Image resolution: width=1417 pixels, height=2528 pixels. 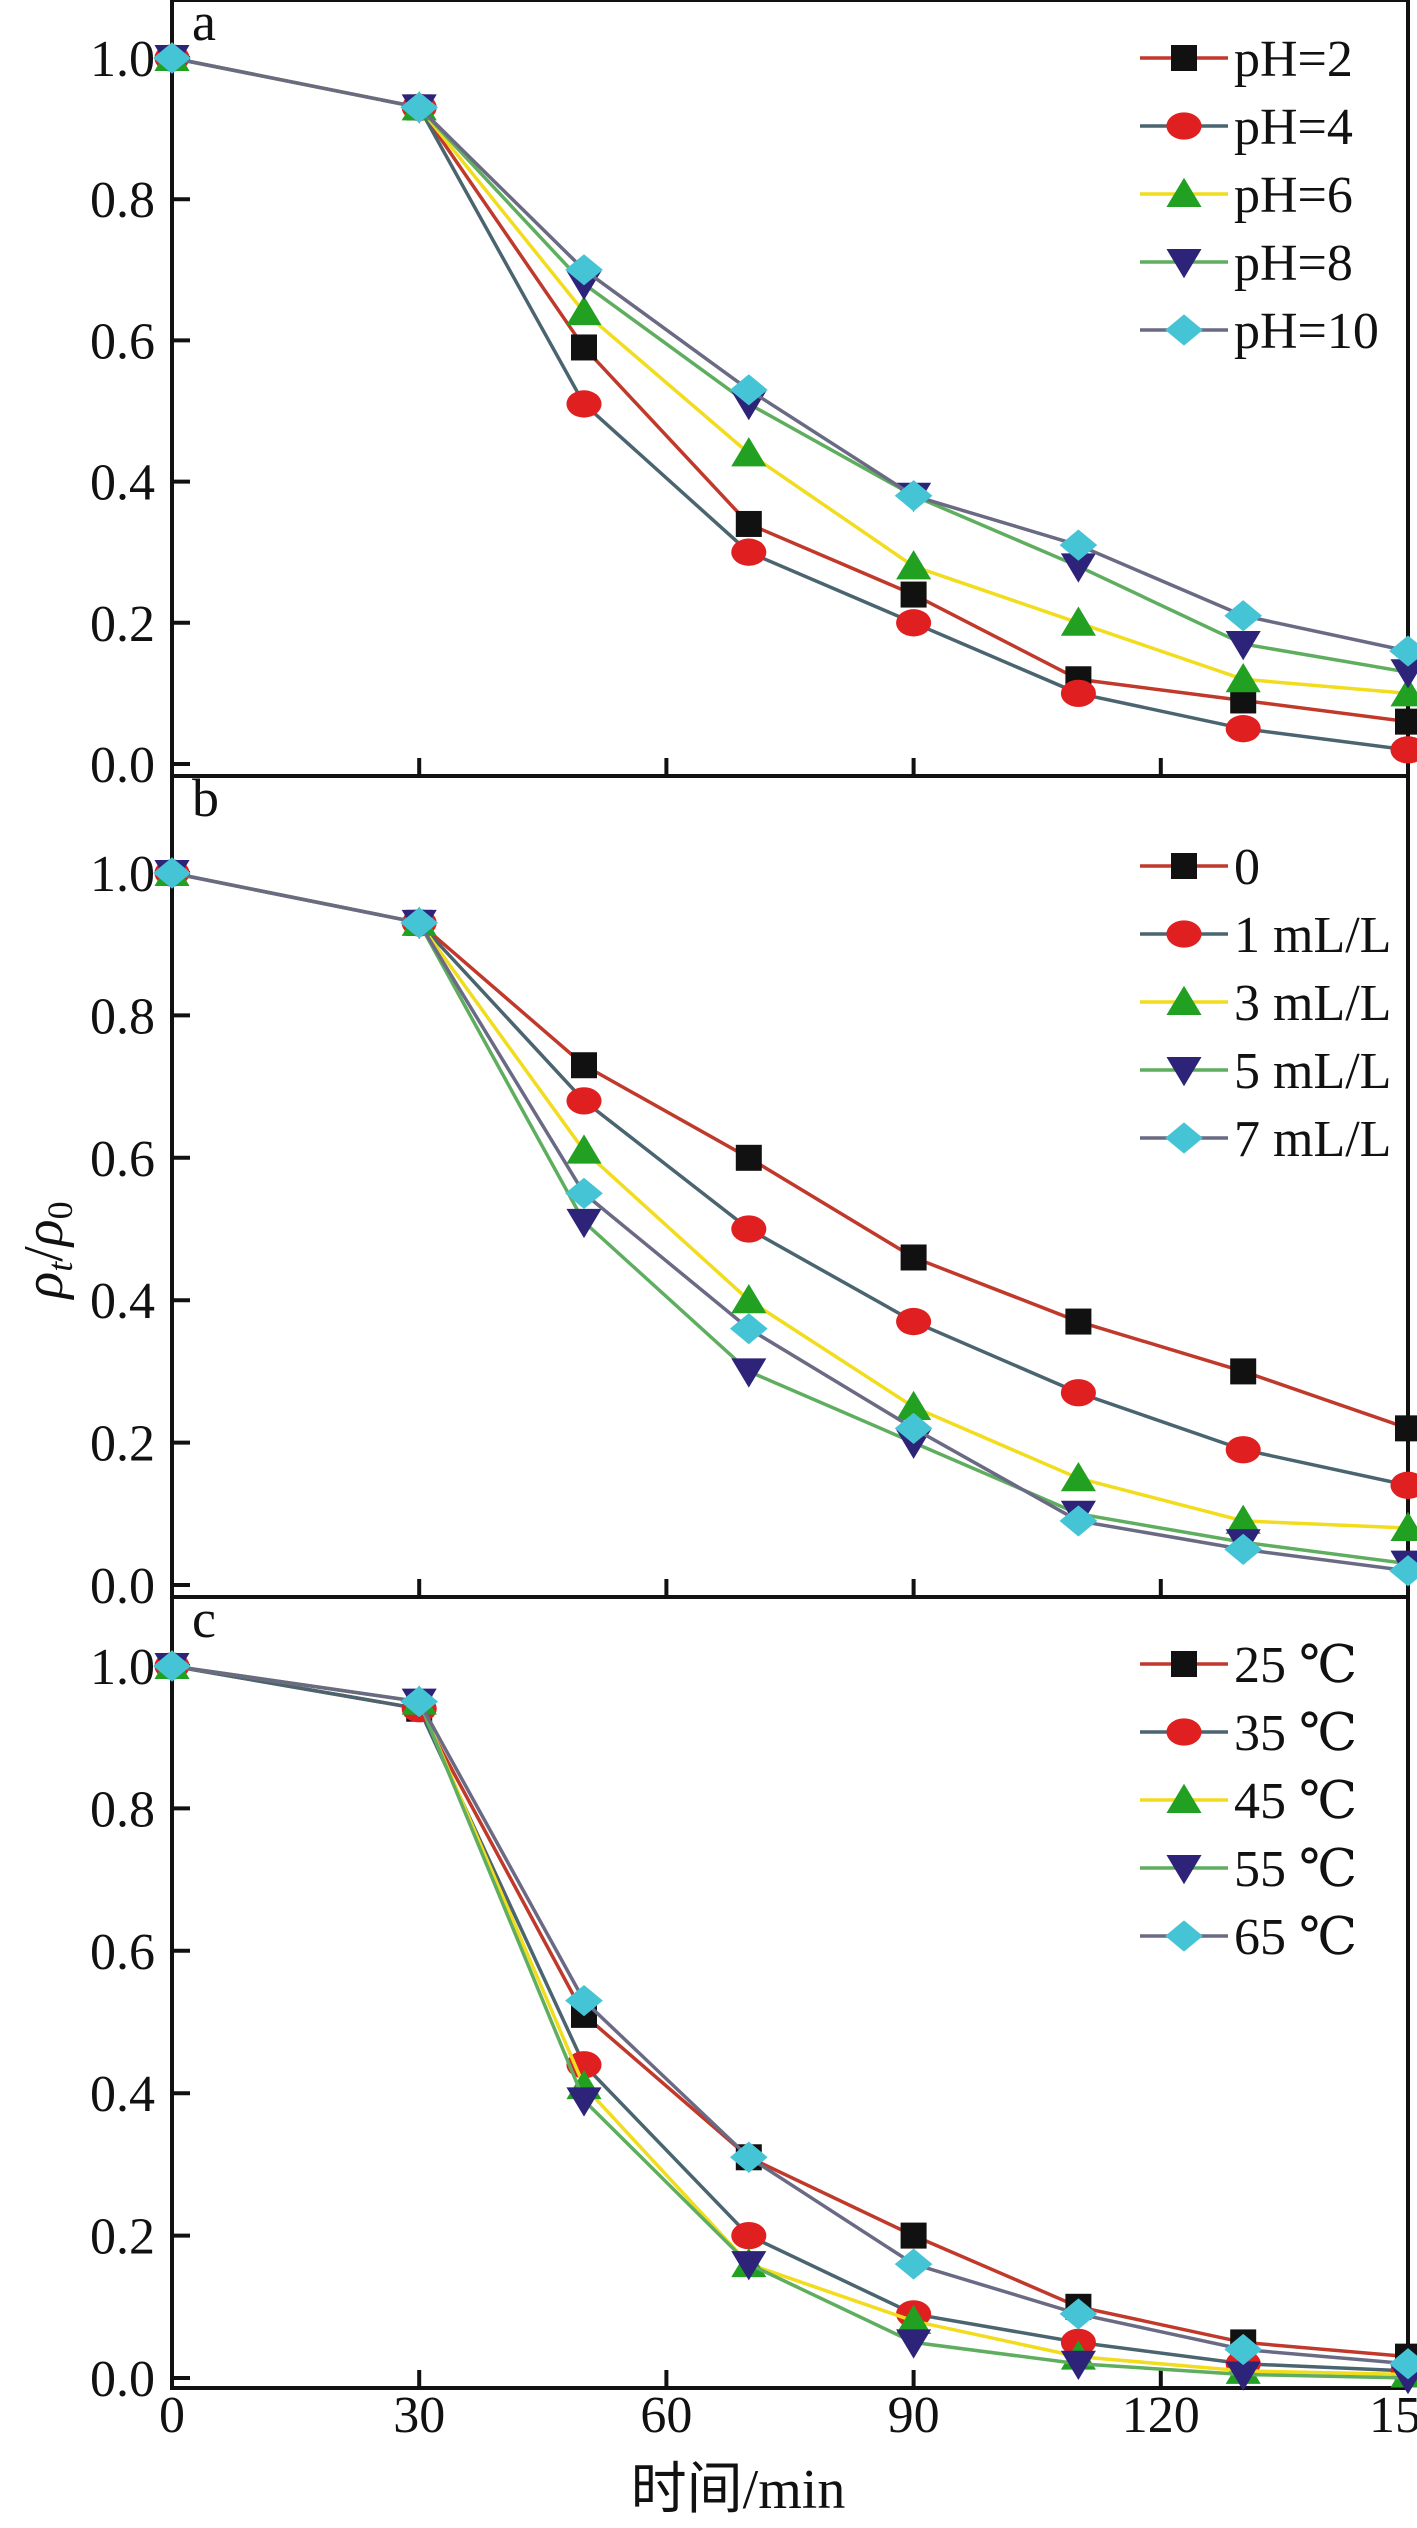 What do you see at coordinates (1312, 1003) in the screenshot?
I see `legend-label: 3 mL/L` at bounding box center [1312, 1003].